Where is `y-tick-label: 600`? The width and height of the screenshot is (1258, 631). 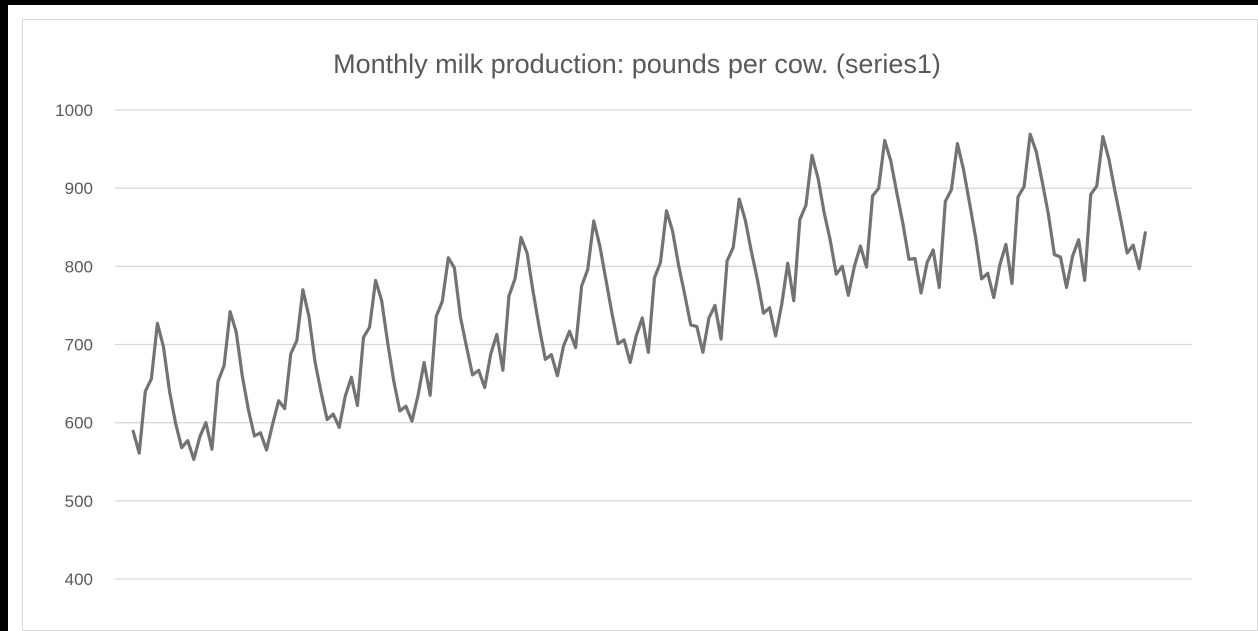
y-tick-label: 600 is located at coordinates (79, 423).